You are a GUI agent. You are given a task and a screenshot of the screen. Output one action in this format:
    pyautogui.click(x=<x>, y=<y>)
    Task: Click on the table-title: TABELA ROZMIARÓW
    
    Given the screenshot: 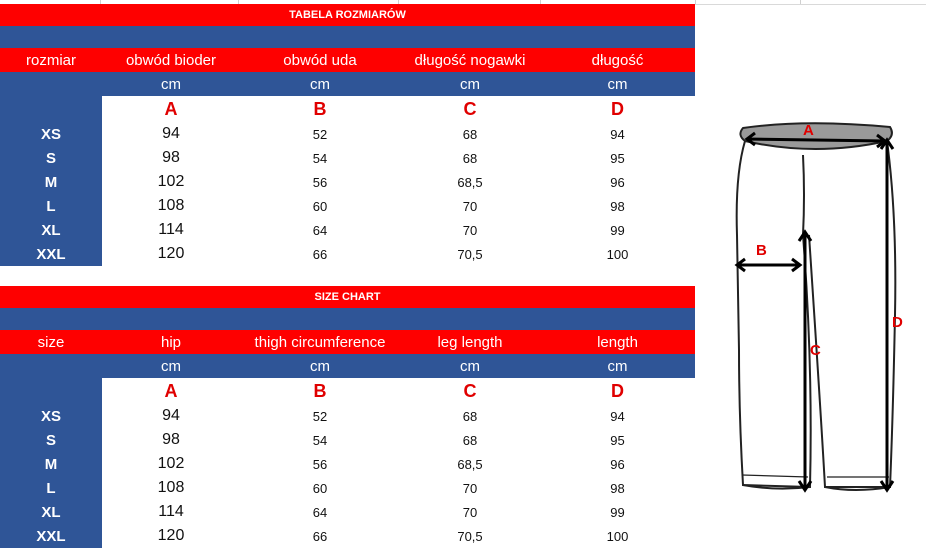 What is the action you would take?
    pyautogui.click(x=347, y=15)
    